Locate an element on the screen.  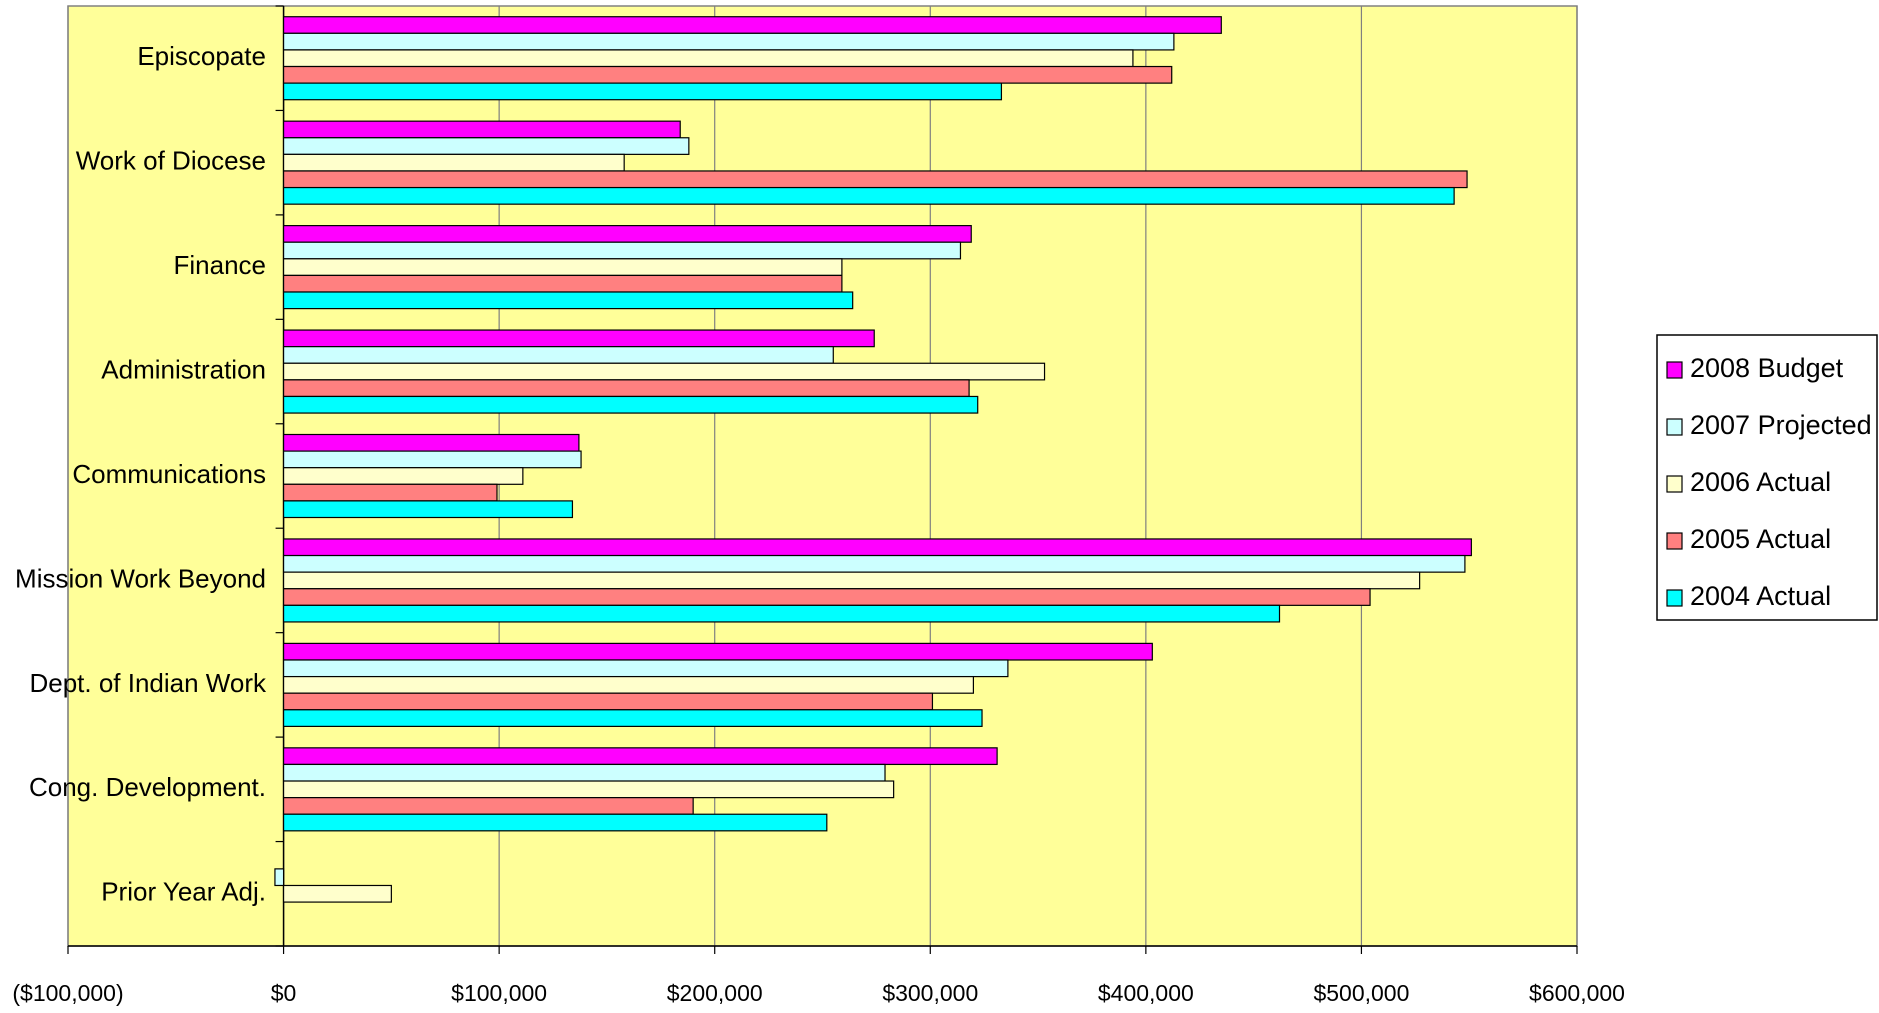
legend-box is located at coordinates (1767, 477).